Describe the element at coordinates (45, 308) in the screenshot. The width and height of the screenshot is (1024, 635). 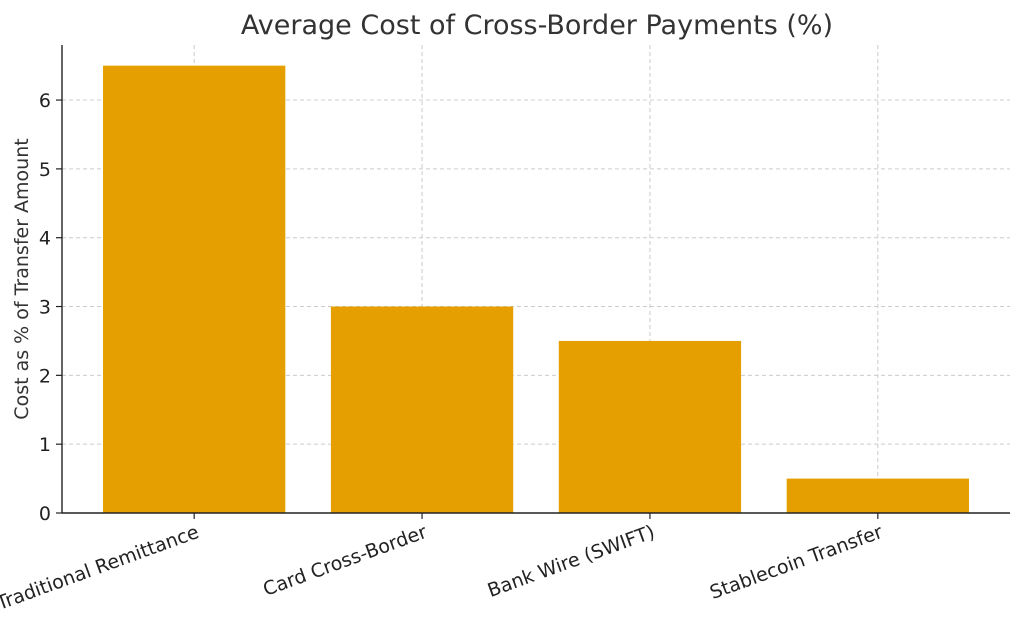
I see `y-tick-label: 3` at that location.